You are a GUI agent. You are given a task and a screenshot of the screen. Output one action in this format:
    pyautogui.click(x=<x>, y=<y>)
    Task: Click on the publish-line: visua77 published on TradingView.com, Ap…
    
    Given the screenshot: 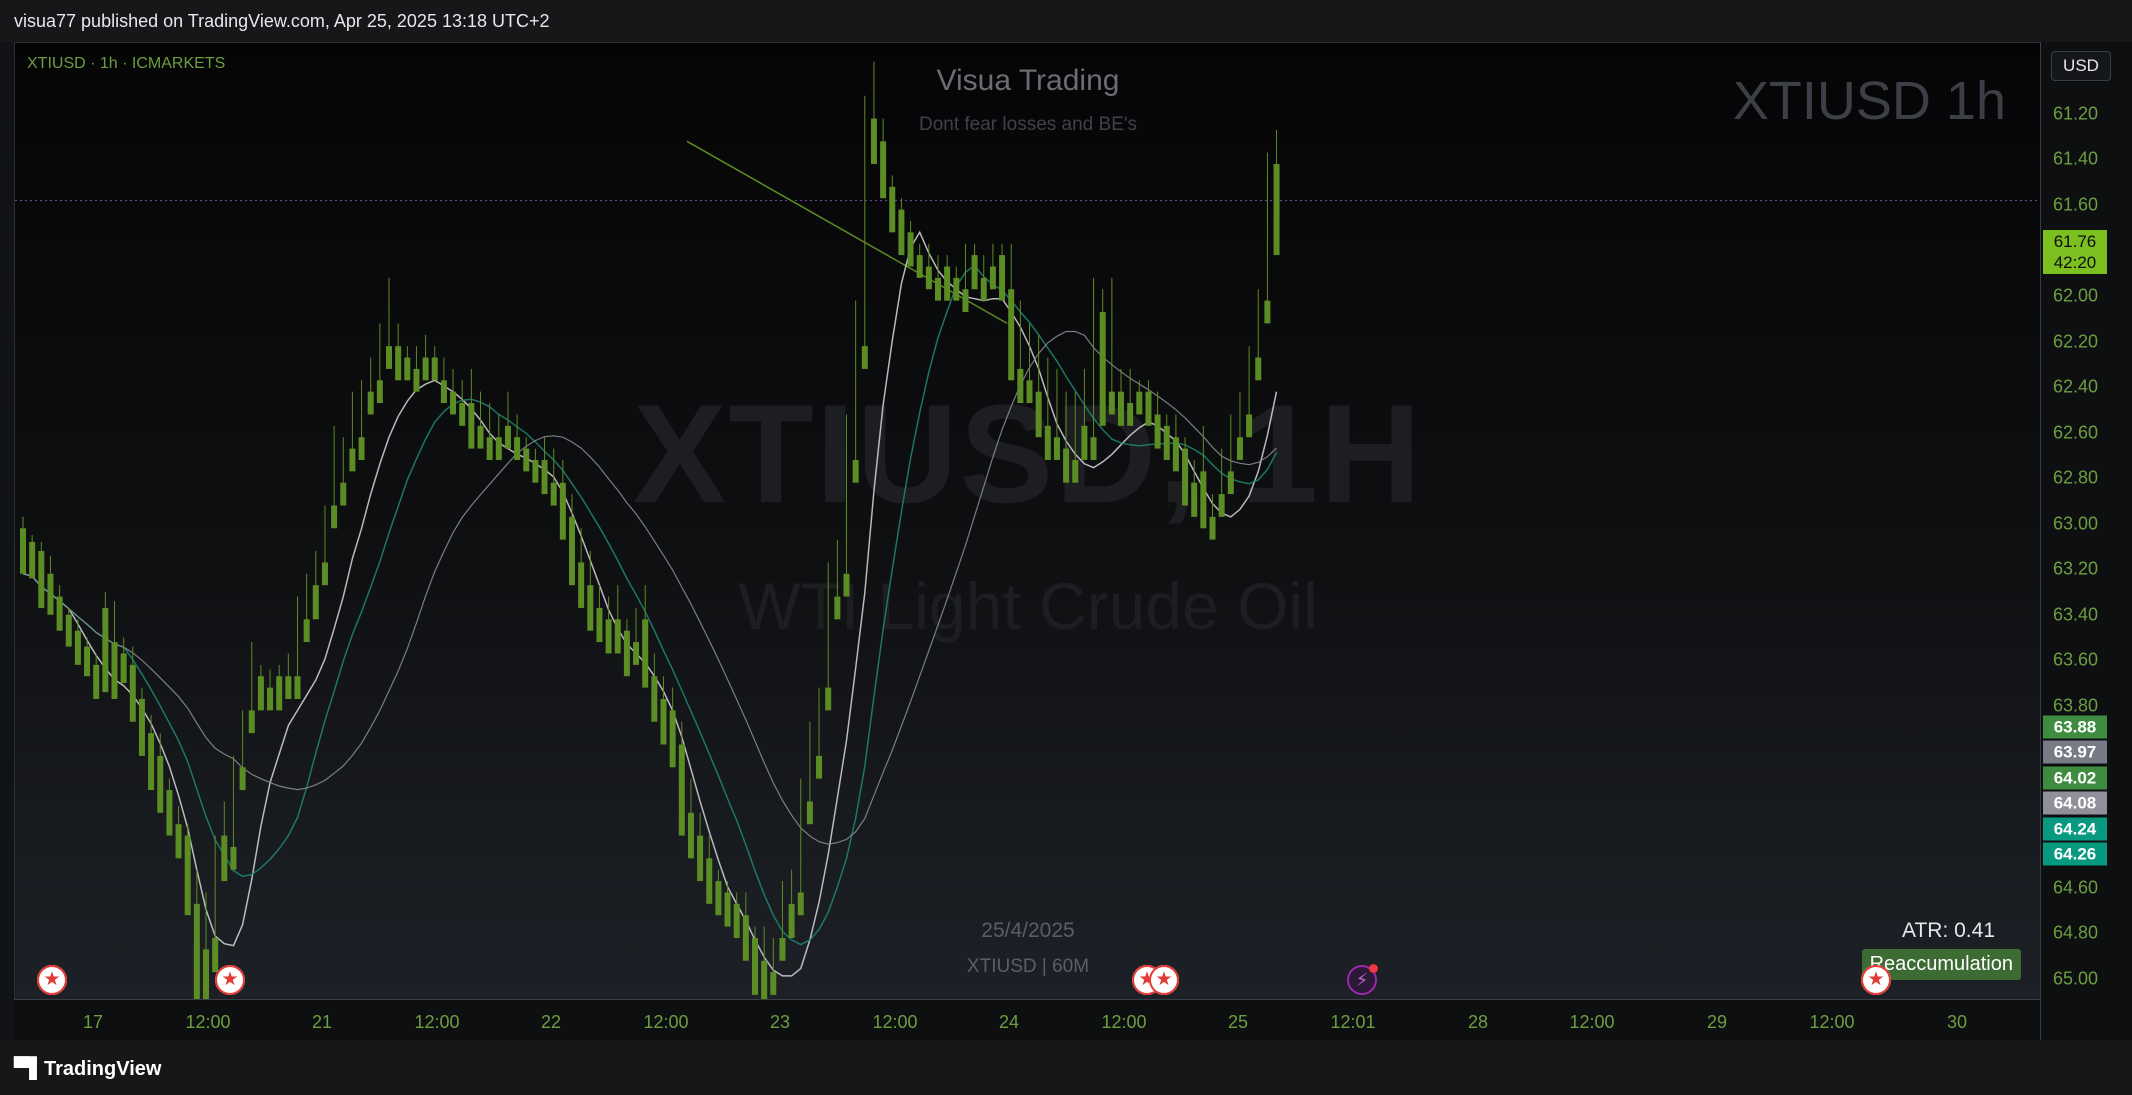 What is the action you would take?
    pyautogui.click(x=282, y=21)
    